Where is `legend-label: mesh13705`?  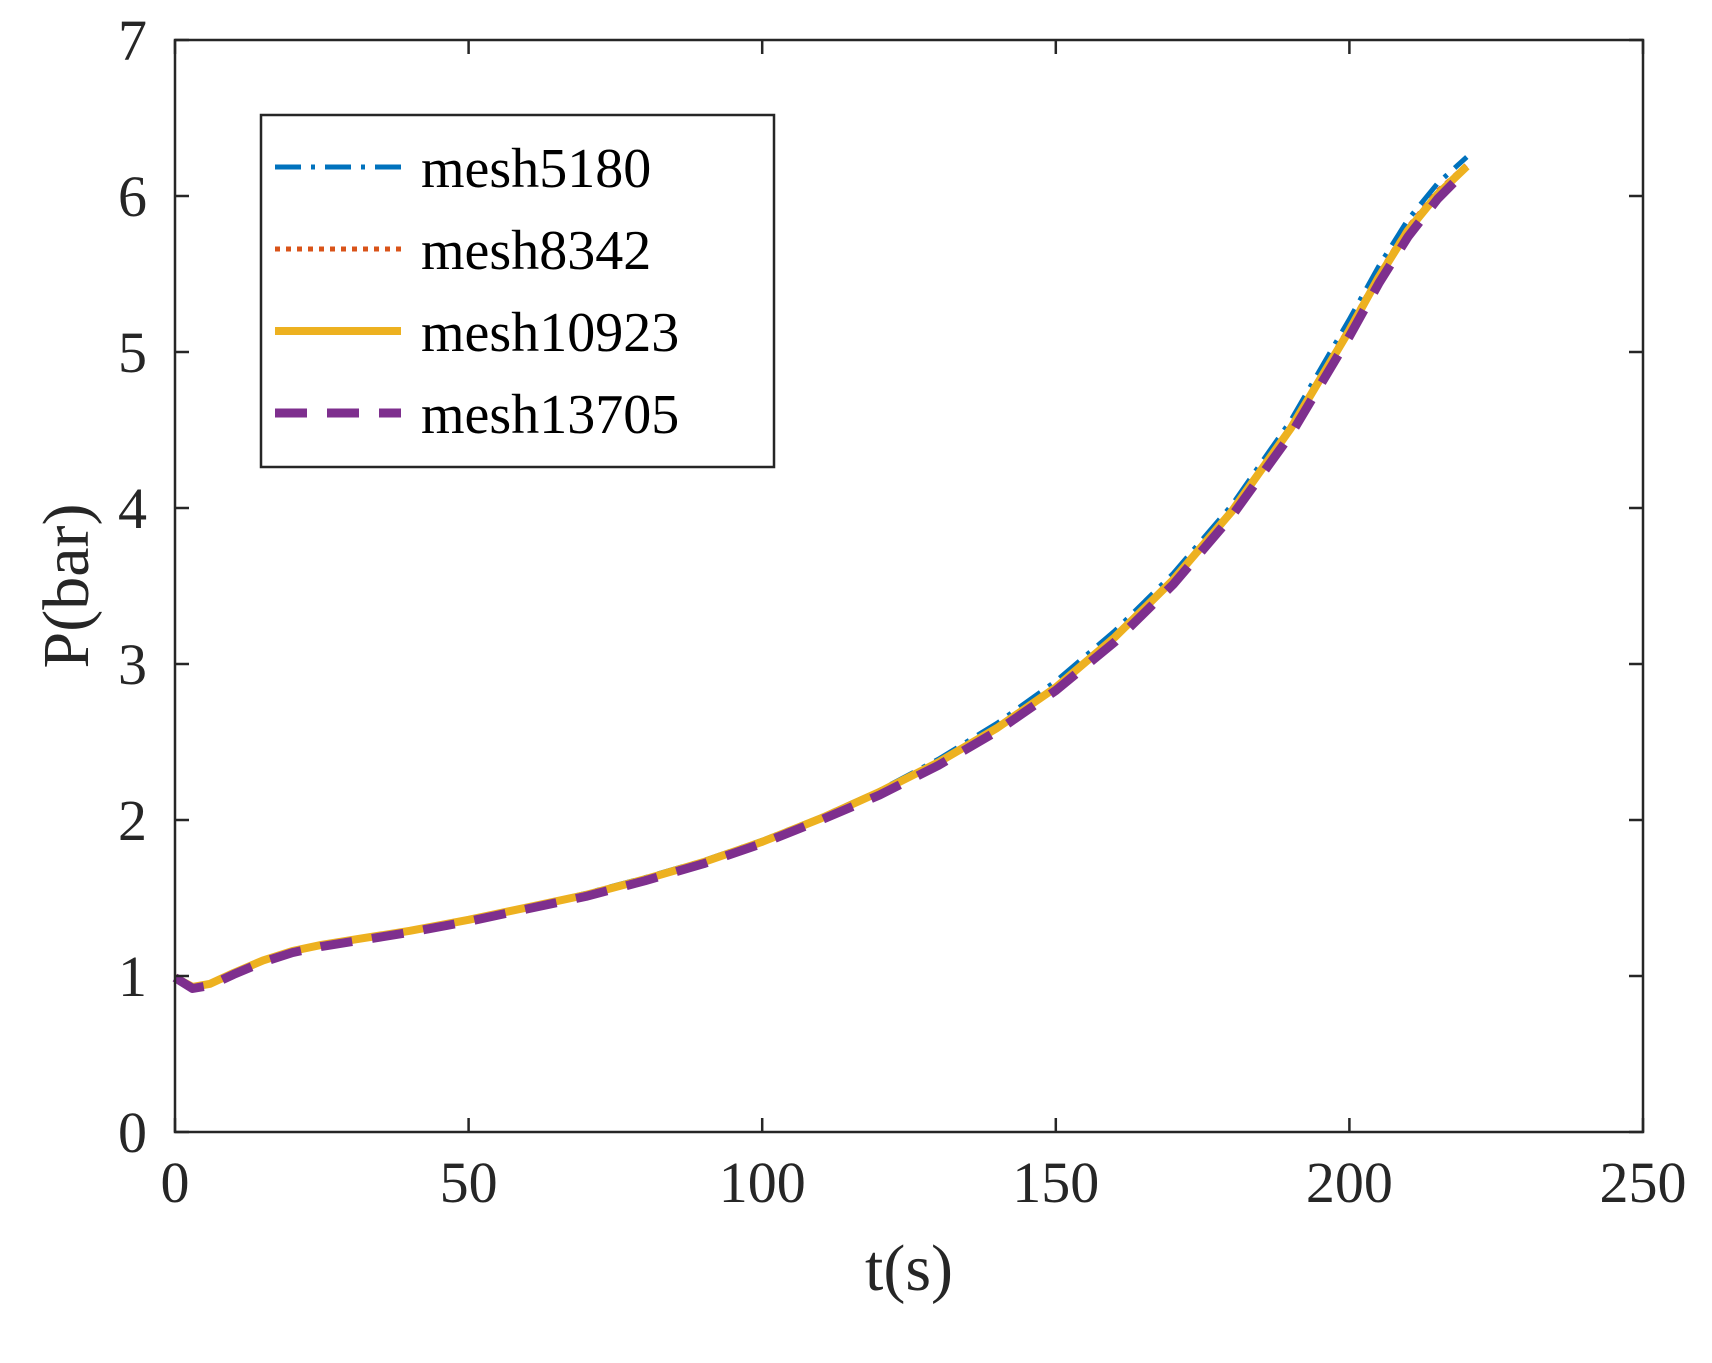 legend-label: mesh13705 is located at coordinates (550, 415).